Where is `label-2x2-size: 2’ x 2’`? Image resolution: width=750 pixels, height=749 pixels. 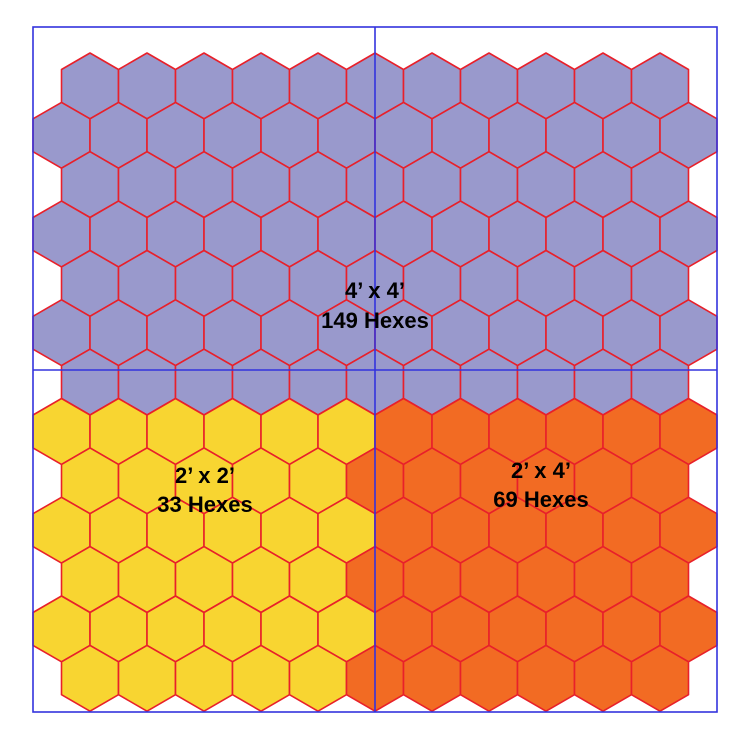
label-2x2-size: 2’ x 2’ is located at coordinates (205, 475).